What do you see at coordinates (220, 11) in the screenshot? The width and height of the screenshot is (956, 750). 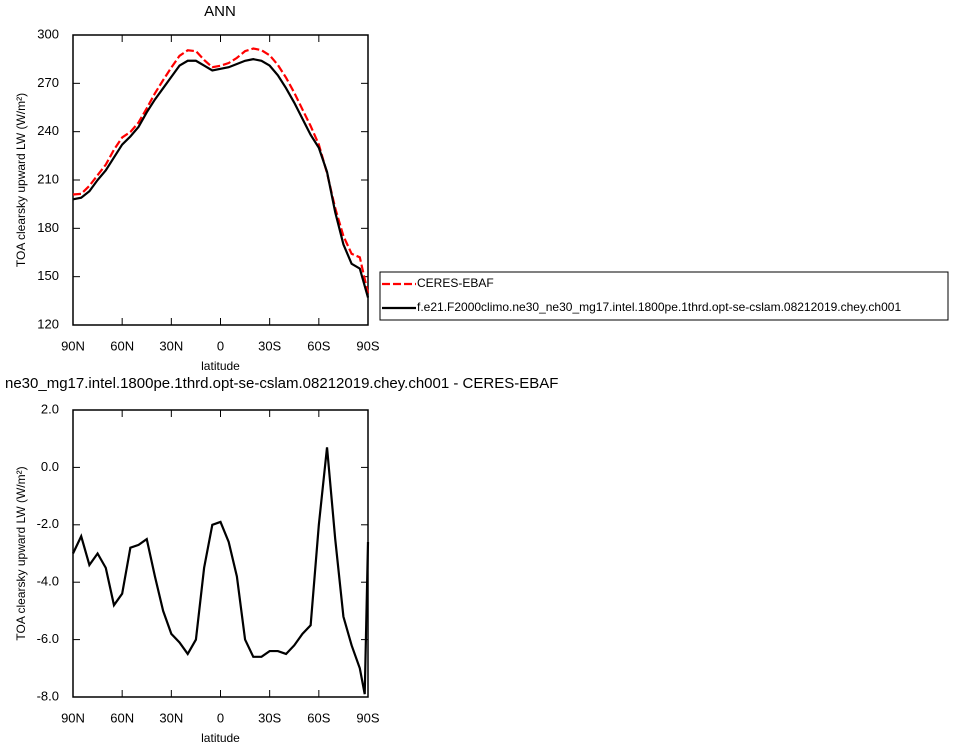 I see `chart-title: ANN` at bounding box center [220, 11].